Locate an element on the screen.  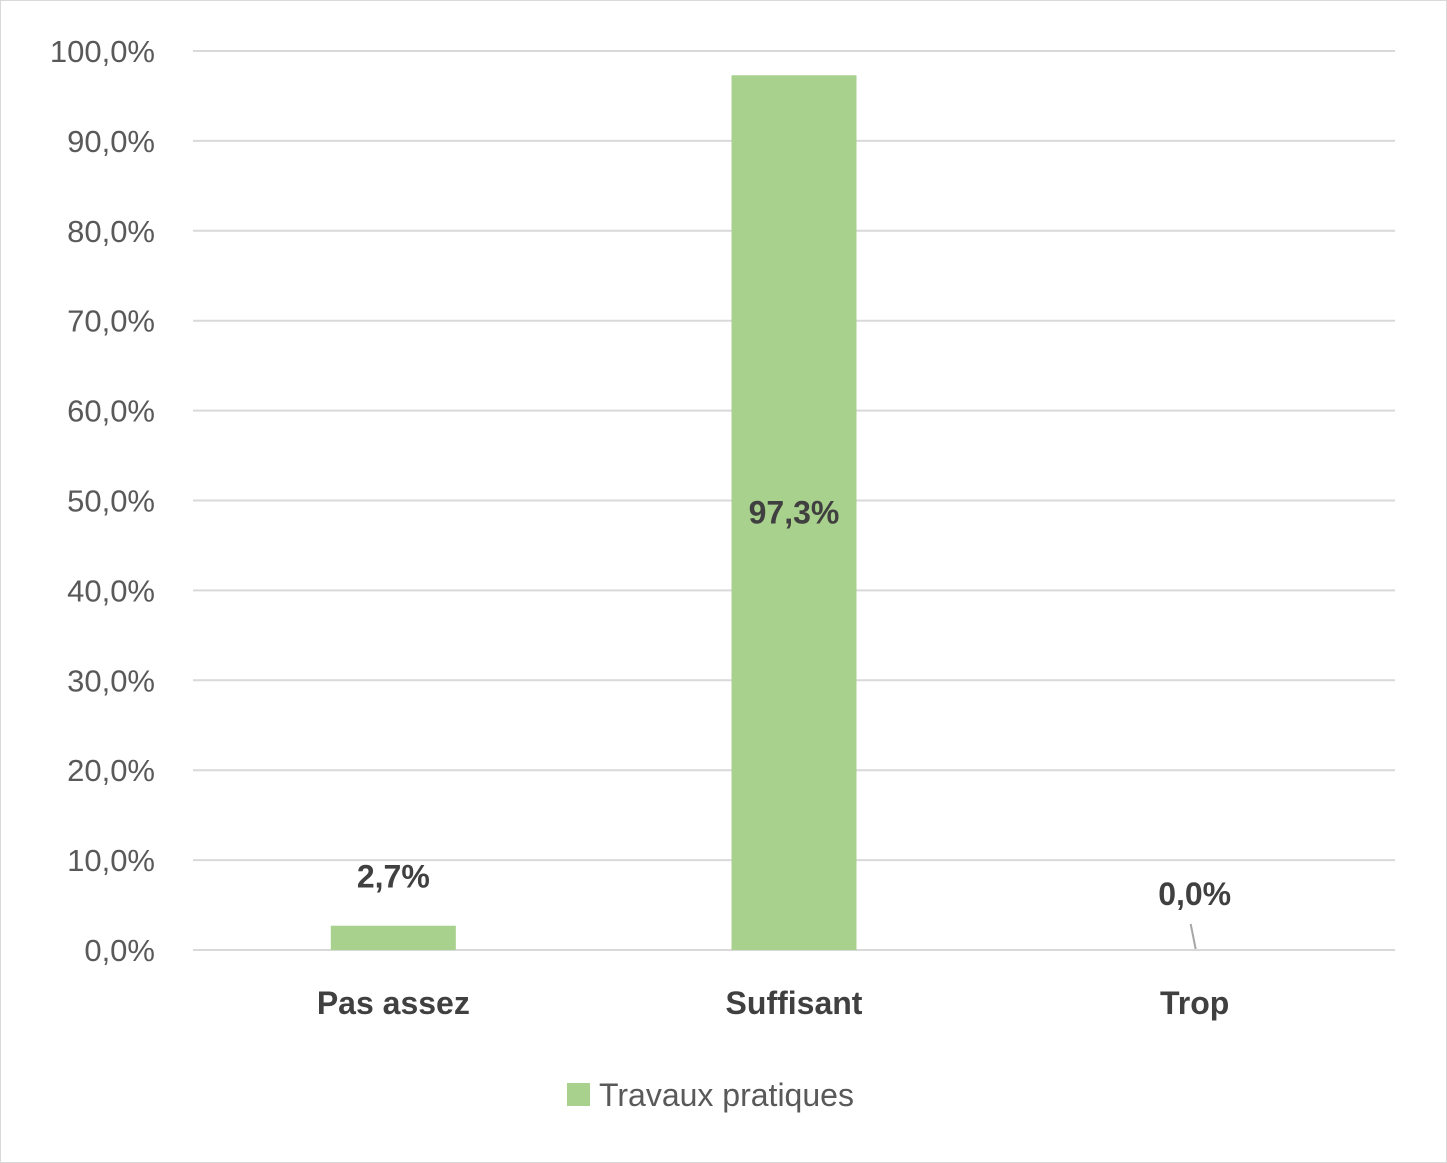
data-label: 0,0% is located at coordinates (1194, 894).